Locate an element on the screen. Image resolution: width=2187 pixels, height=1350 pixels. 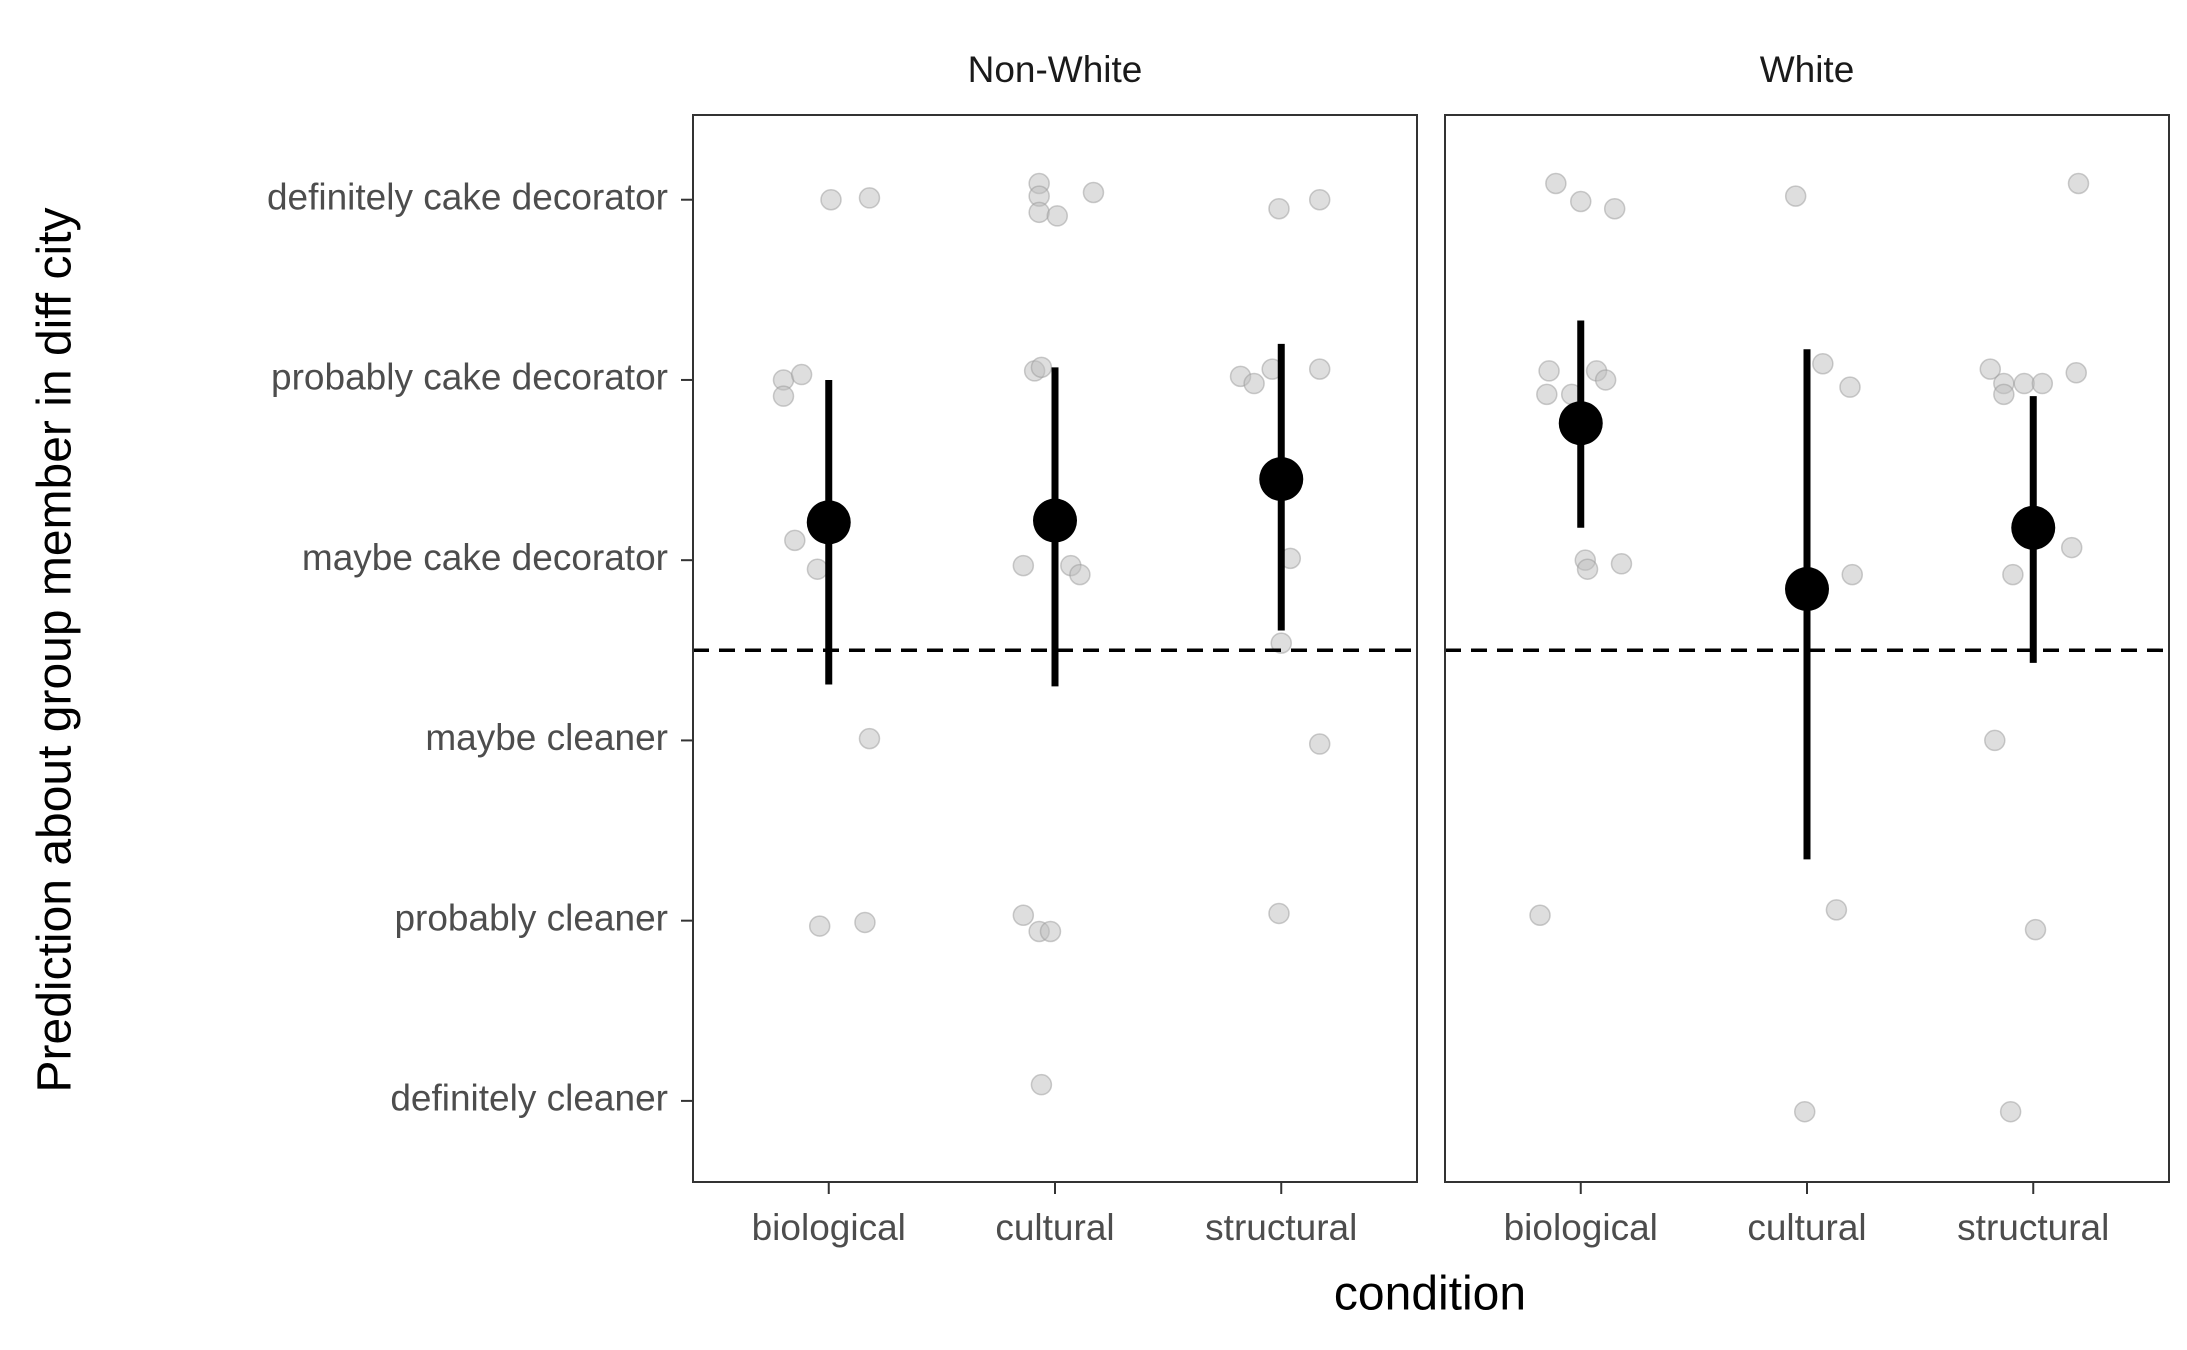
y-tick-label: probably cake decorator is located at coordinates (469, 377).